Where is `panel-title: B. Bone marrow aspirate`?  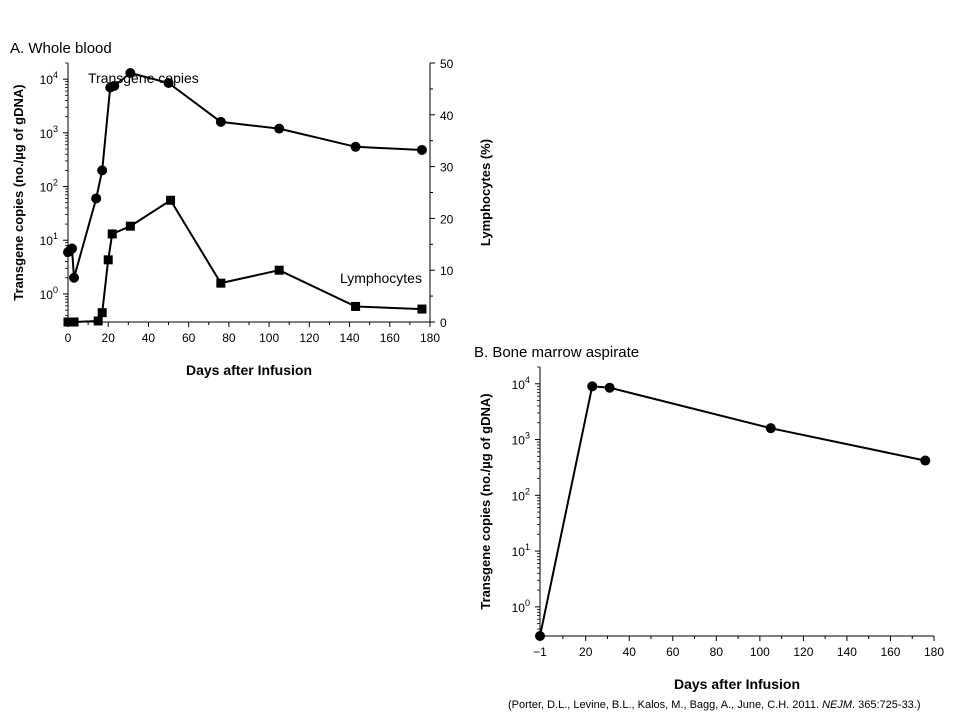 panel-title: B. Bone marrow aspirate is located at coordinates (556, 352).